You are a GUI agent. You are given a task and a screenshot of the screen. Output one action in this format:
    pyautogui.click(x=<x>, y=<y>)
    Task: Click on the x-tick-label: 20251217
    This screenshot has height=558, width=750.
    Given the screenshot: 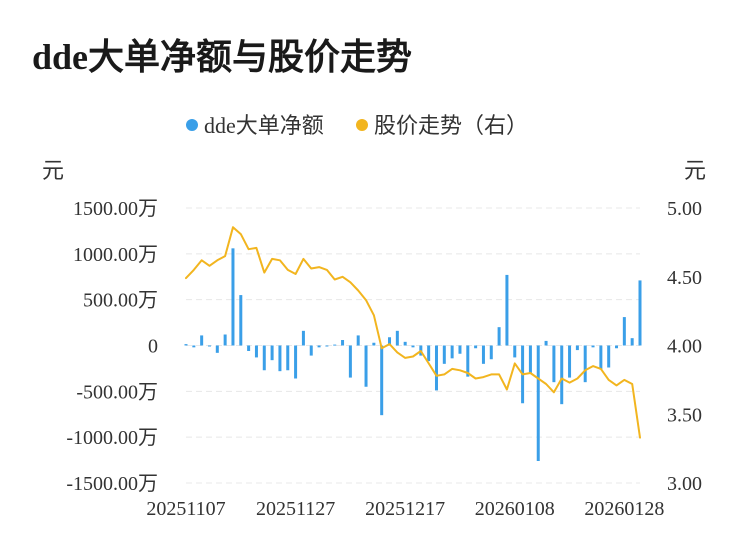 What is the action you would take?
    pyautogui.click(x=405, y=509)
    